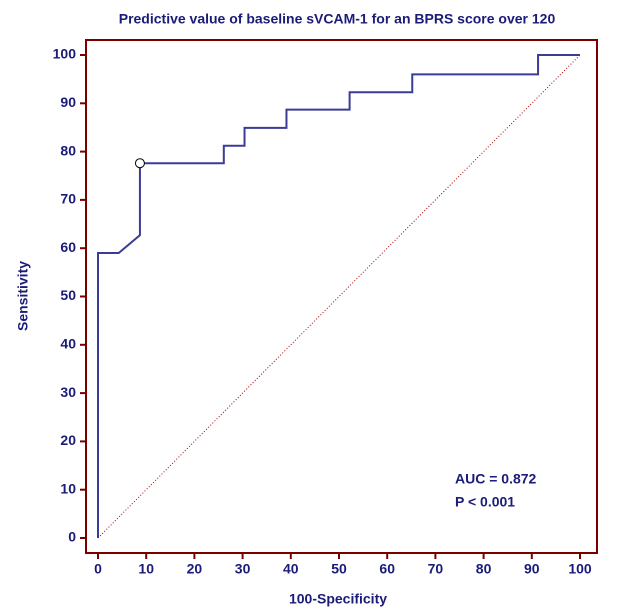 The image size is (643, 610). I want to click on y-tick-label: 60, so click(68, 247).